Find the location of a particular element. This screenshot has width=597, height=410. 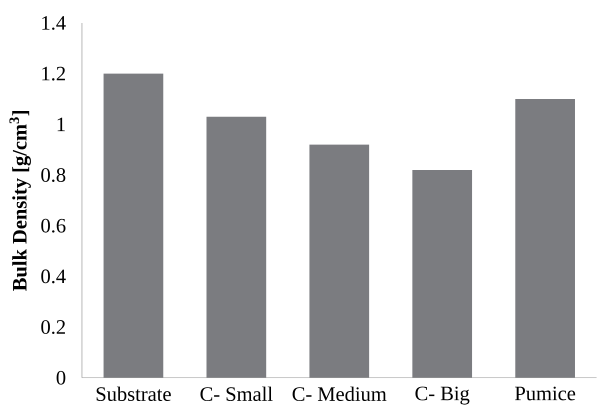

y-tick-label: 1.2 is located at coordinates (53, 73).